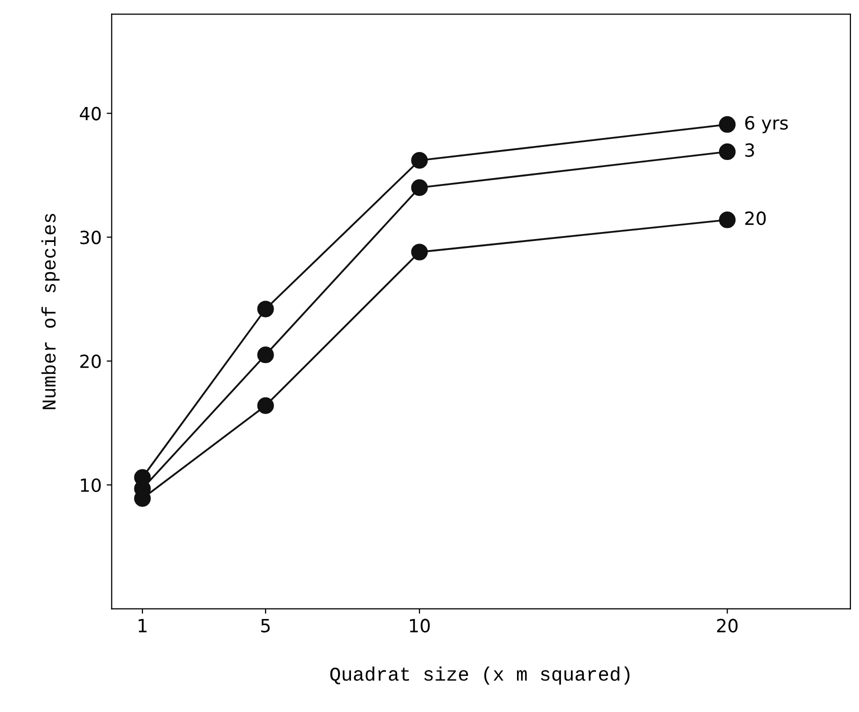 Image resolution: width=859 pixels, height=712 pixels. What do you see at coordinates (50, 312) in the screenshot?
I see `y-axis-title: Number of species` at bounding box center [50, 312].